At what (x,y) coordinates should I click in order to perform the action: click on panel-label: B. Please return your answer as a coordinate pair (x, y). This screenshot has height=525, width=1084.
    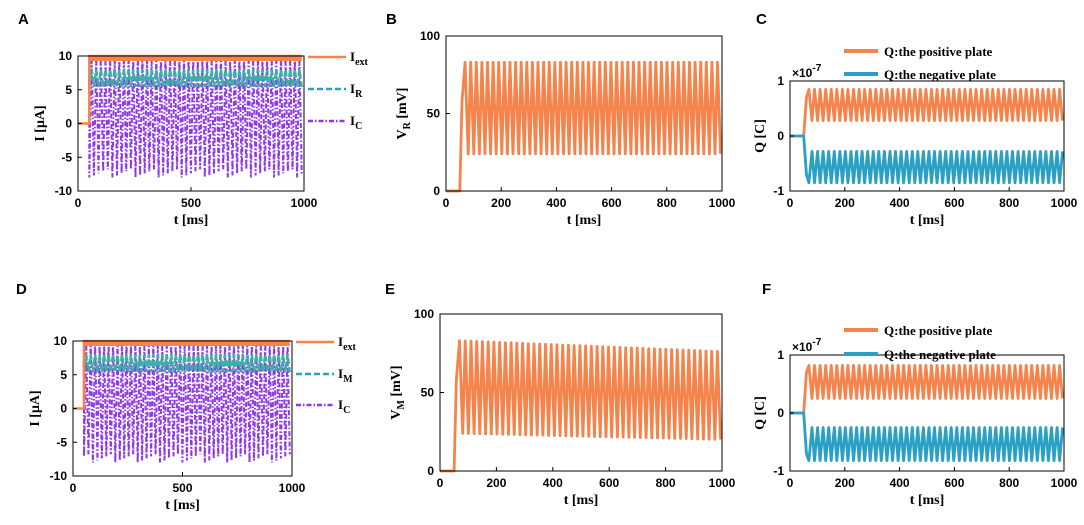
    Looking at the image, I should click on (391, 19).